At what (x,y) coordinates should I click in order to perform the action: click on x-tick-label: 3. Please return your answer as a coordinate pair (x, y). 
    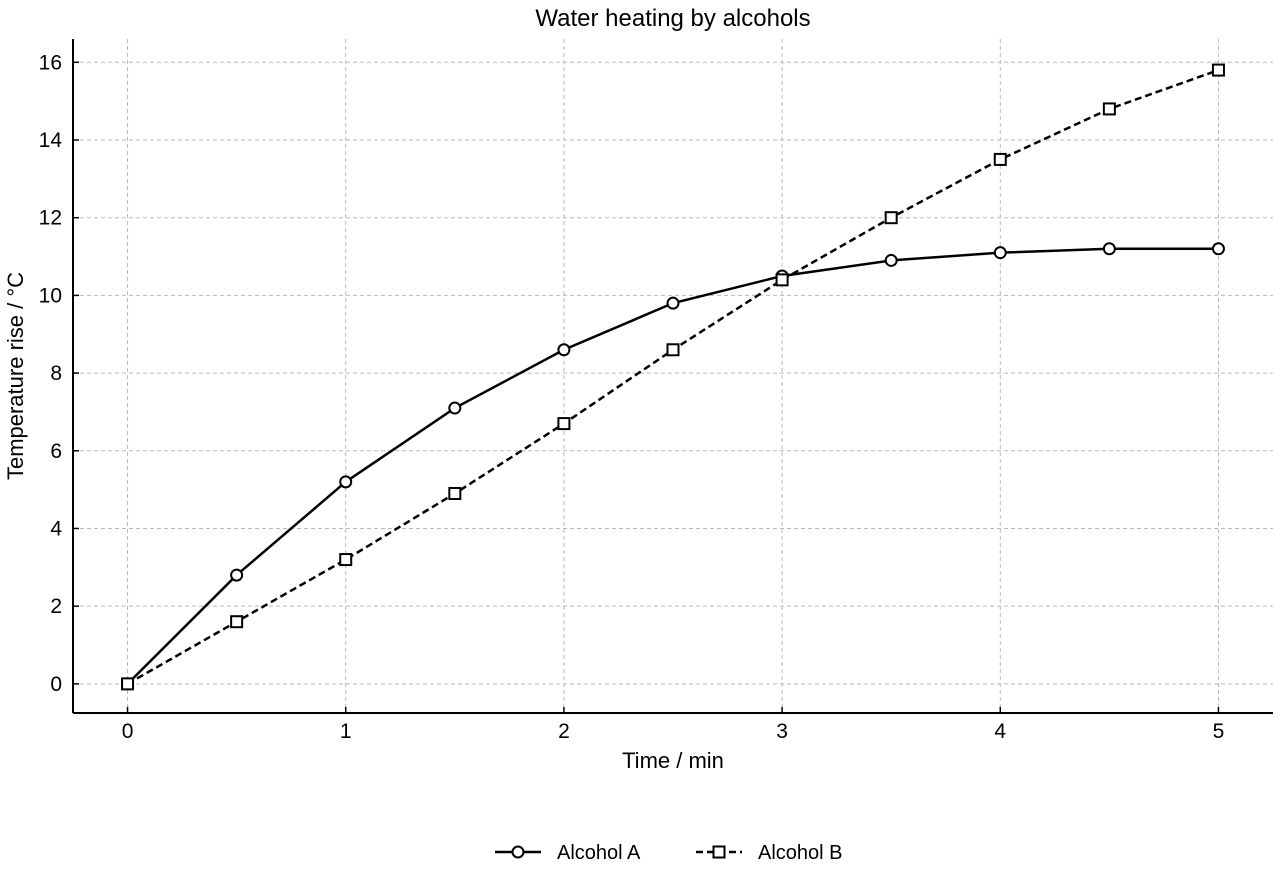
    Looking at the image, I should click on (782, 731).